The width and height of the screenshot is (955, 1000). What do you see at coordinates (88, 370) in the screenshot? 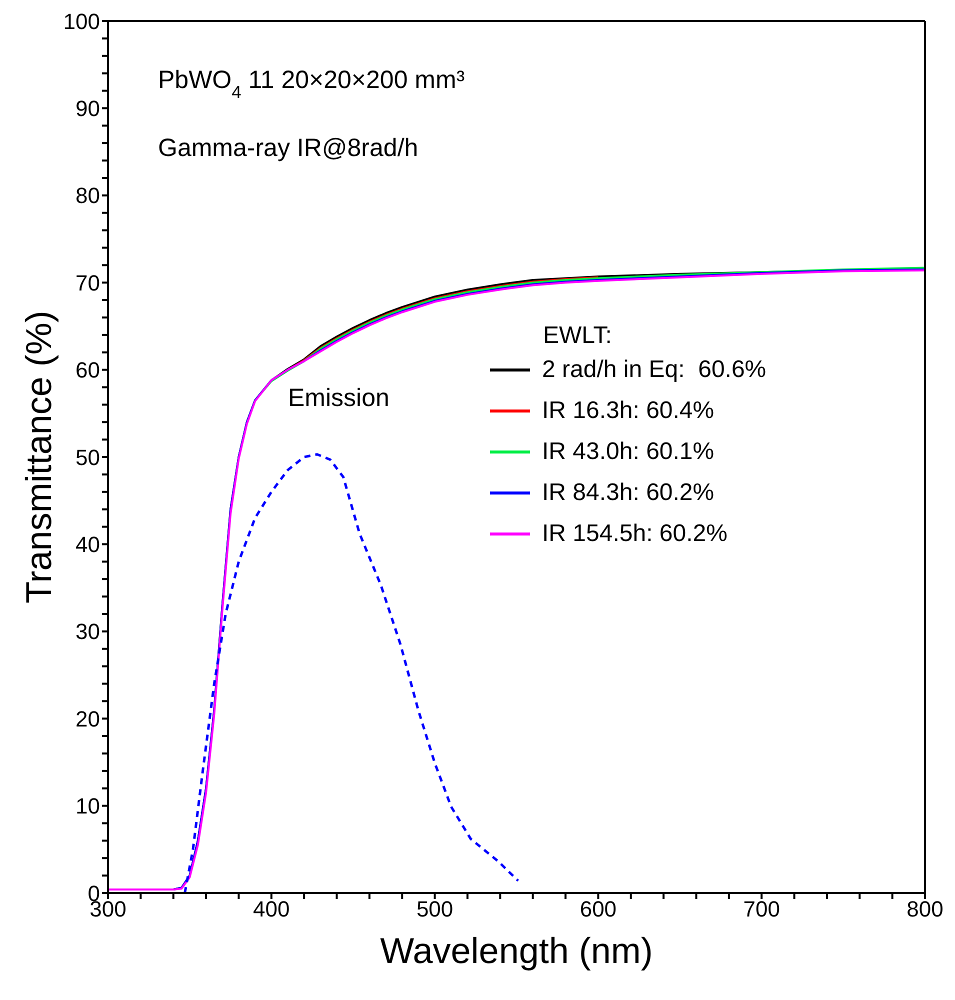
I see `y-tick-label: 60` at bounding box center [88, 370].